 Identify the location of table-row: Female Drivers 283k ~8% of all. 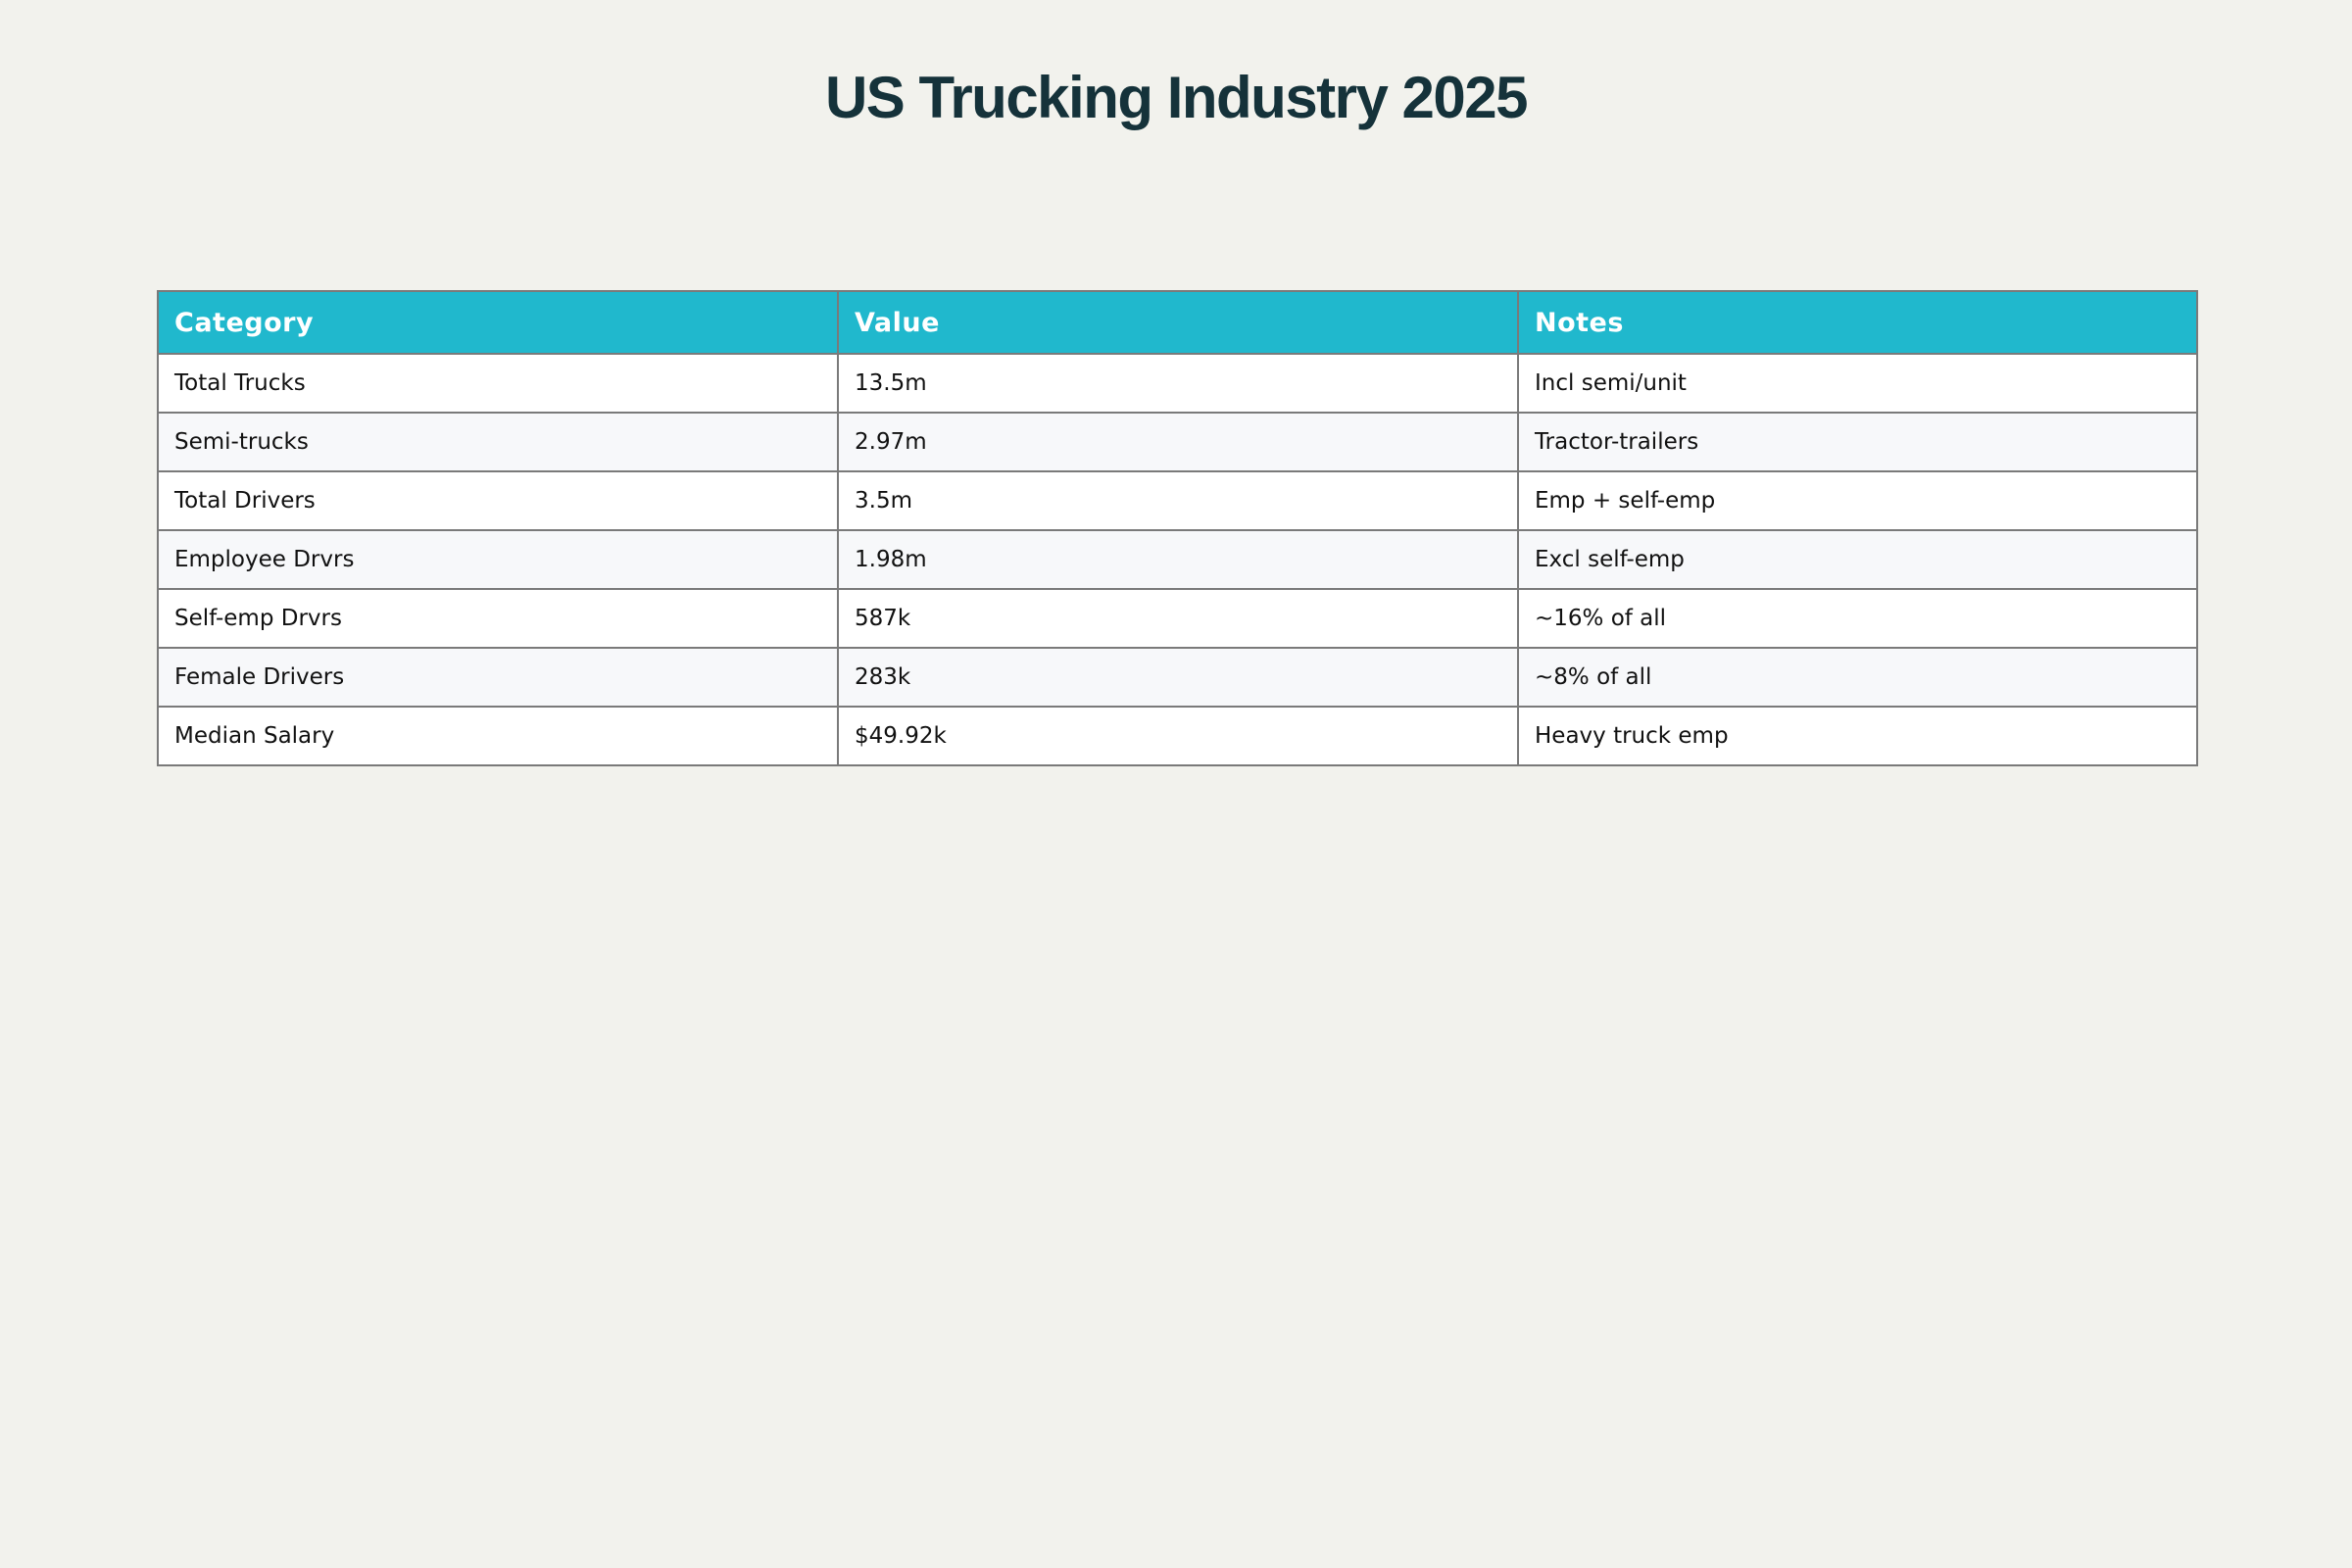
(1177, 677).